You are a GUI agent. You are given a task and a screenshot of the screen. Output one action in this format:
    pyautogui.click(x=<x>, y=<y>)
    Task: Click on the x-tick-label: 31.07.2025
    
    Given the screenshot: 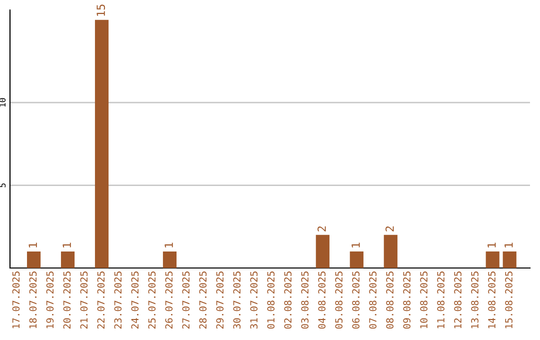 What is the action you would take?
    pyautogui.click(x=254, y=300)
    